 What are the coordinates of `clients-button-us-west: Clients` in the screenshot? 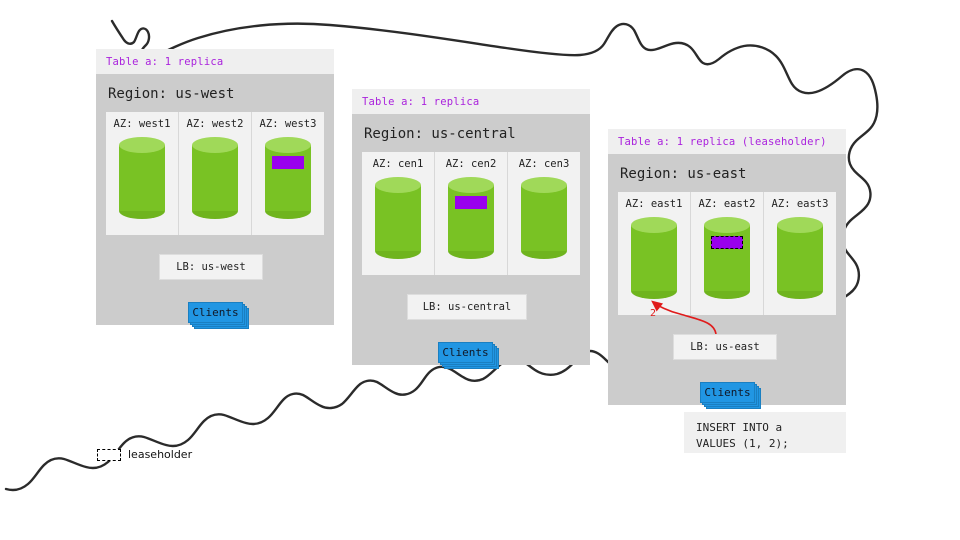 It's located at (215, 312).